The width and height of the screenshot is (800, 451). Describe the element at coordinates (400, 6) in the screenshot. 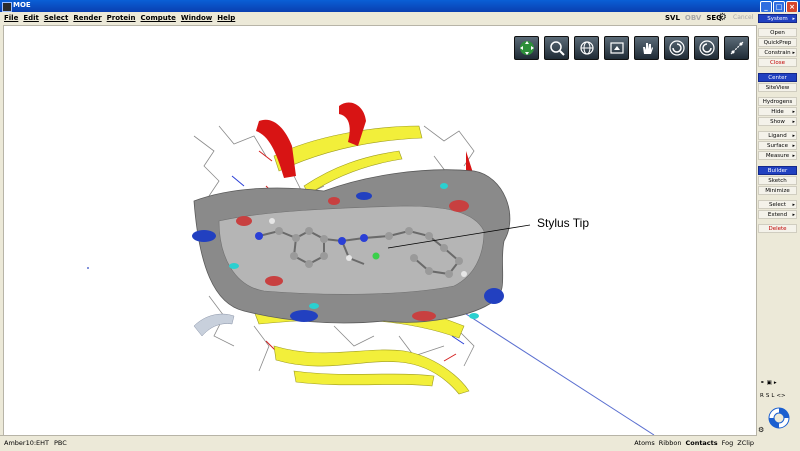

I see `window-titlebar: MOE _ □ ×` at that location.